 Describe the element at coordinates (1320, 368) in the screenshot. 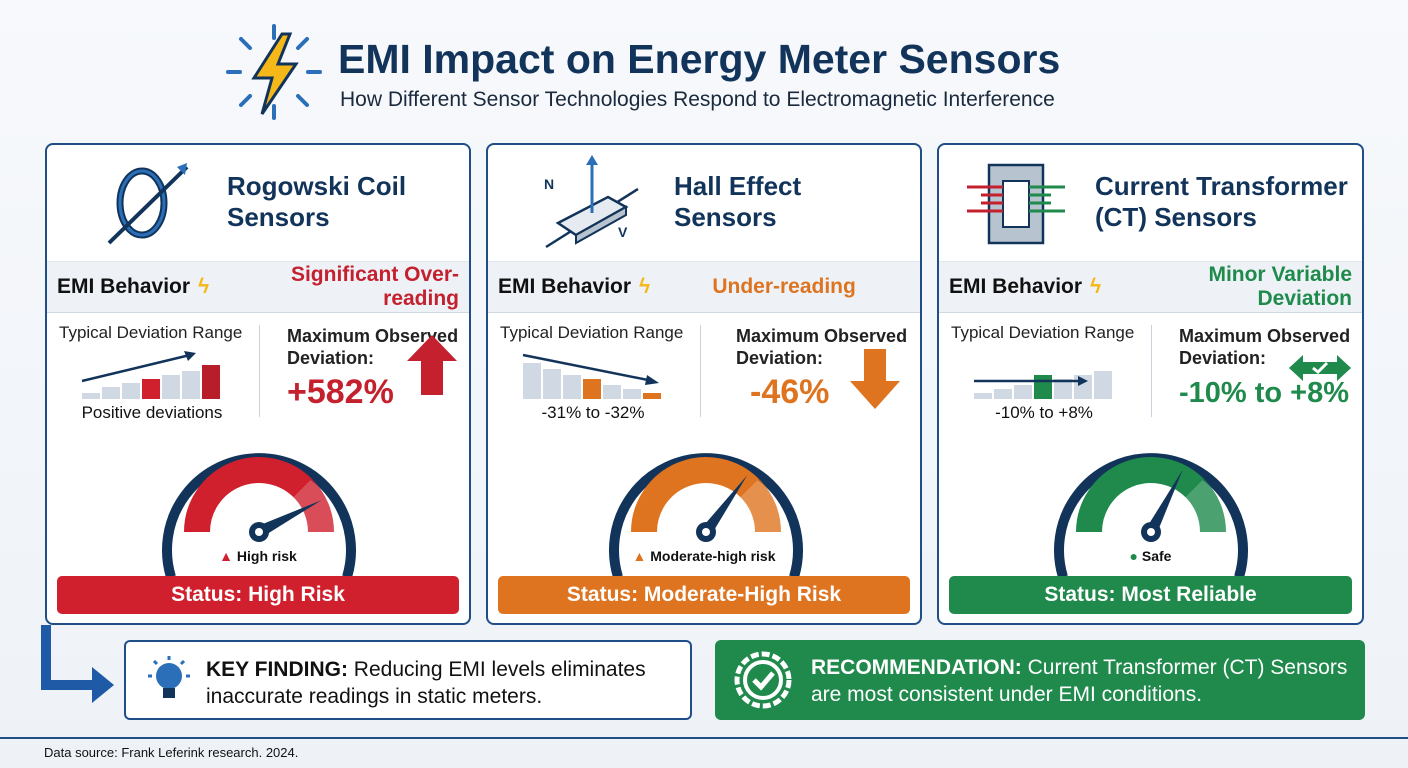

I see `double-arrow-check-icon` at that location.